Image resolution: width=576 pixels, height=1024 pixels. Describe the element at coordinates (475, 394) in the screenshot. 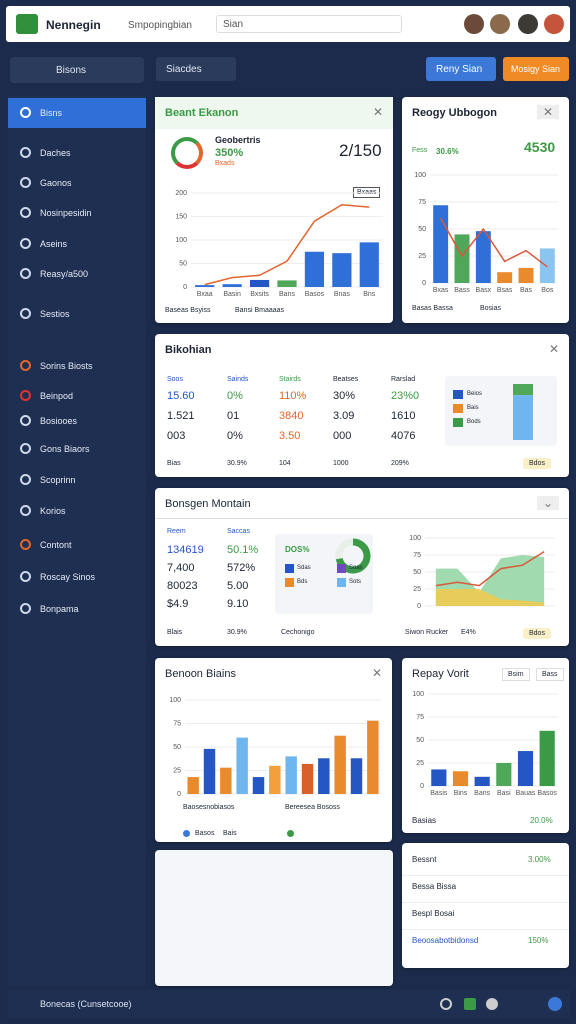

I see `legend-label: Beios` at that location.